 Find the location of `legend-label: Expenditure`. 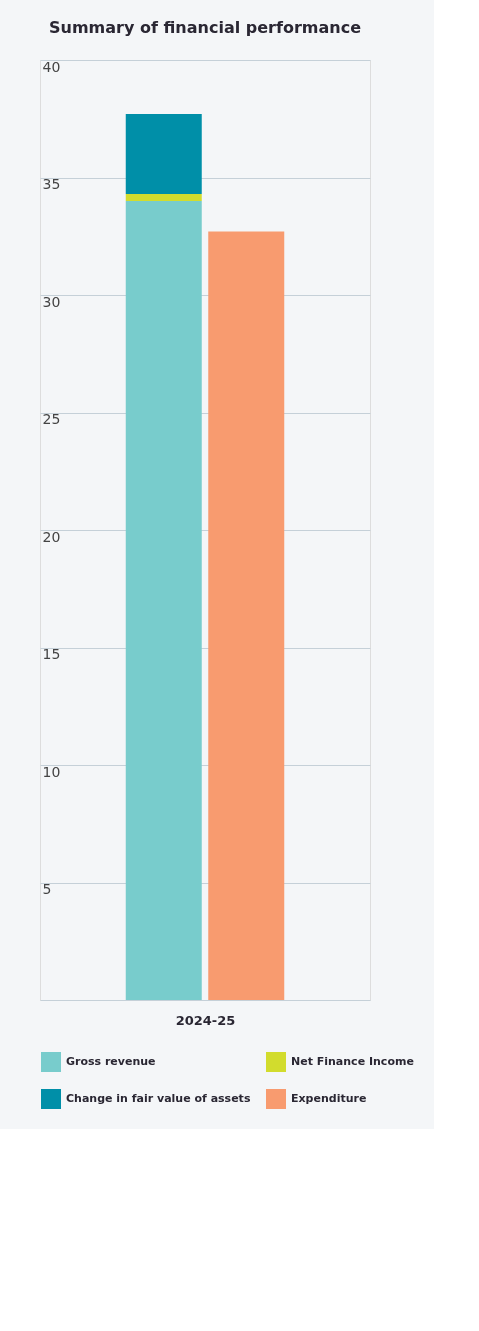

legend-label: Expenditure is located at coordinates (329, 1098).